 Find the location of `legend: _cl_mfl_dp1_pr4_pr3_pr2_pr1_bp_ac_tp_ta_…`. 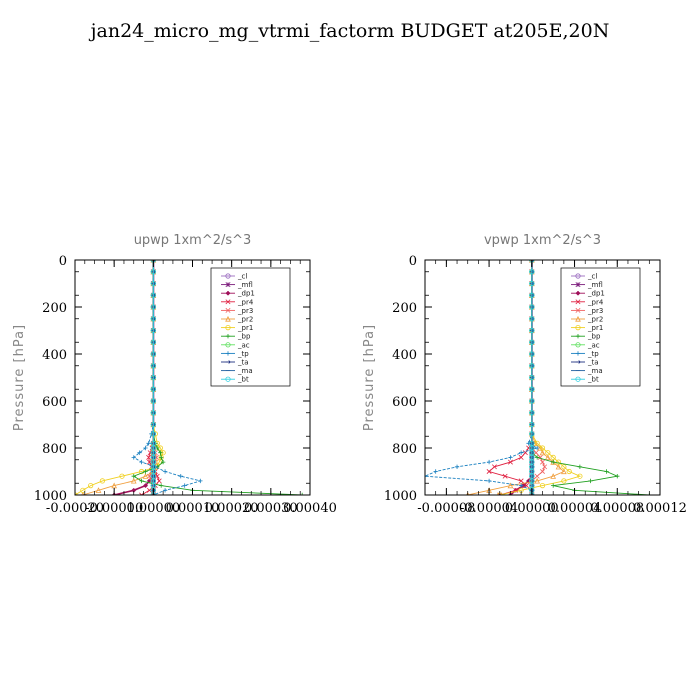

legend: _cl_mfl_dp1_pr4_pr3_pr2_pr1_bp_ac_tp_ta_… is located at coordinates (600, 327).